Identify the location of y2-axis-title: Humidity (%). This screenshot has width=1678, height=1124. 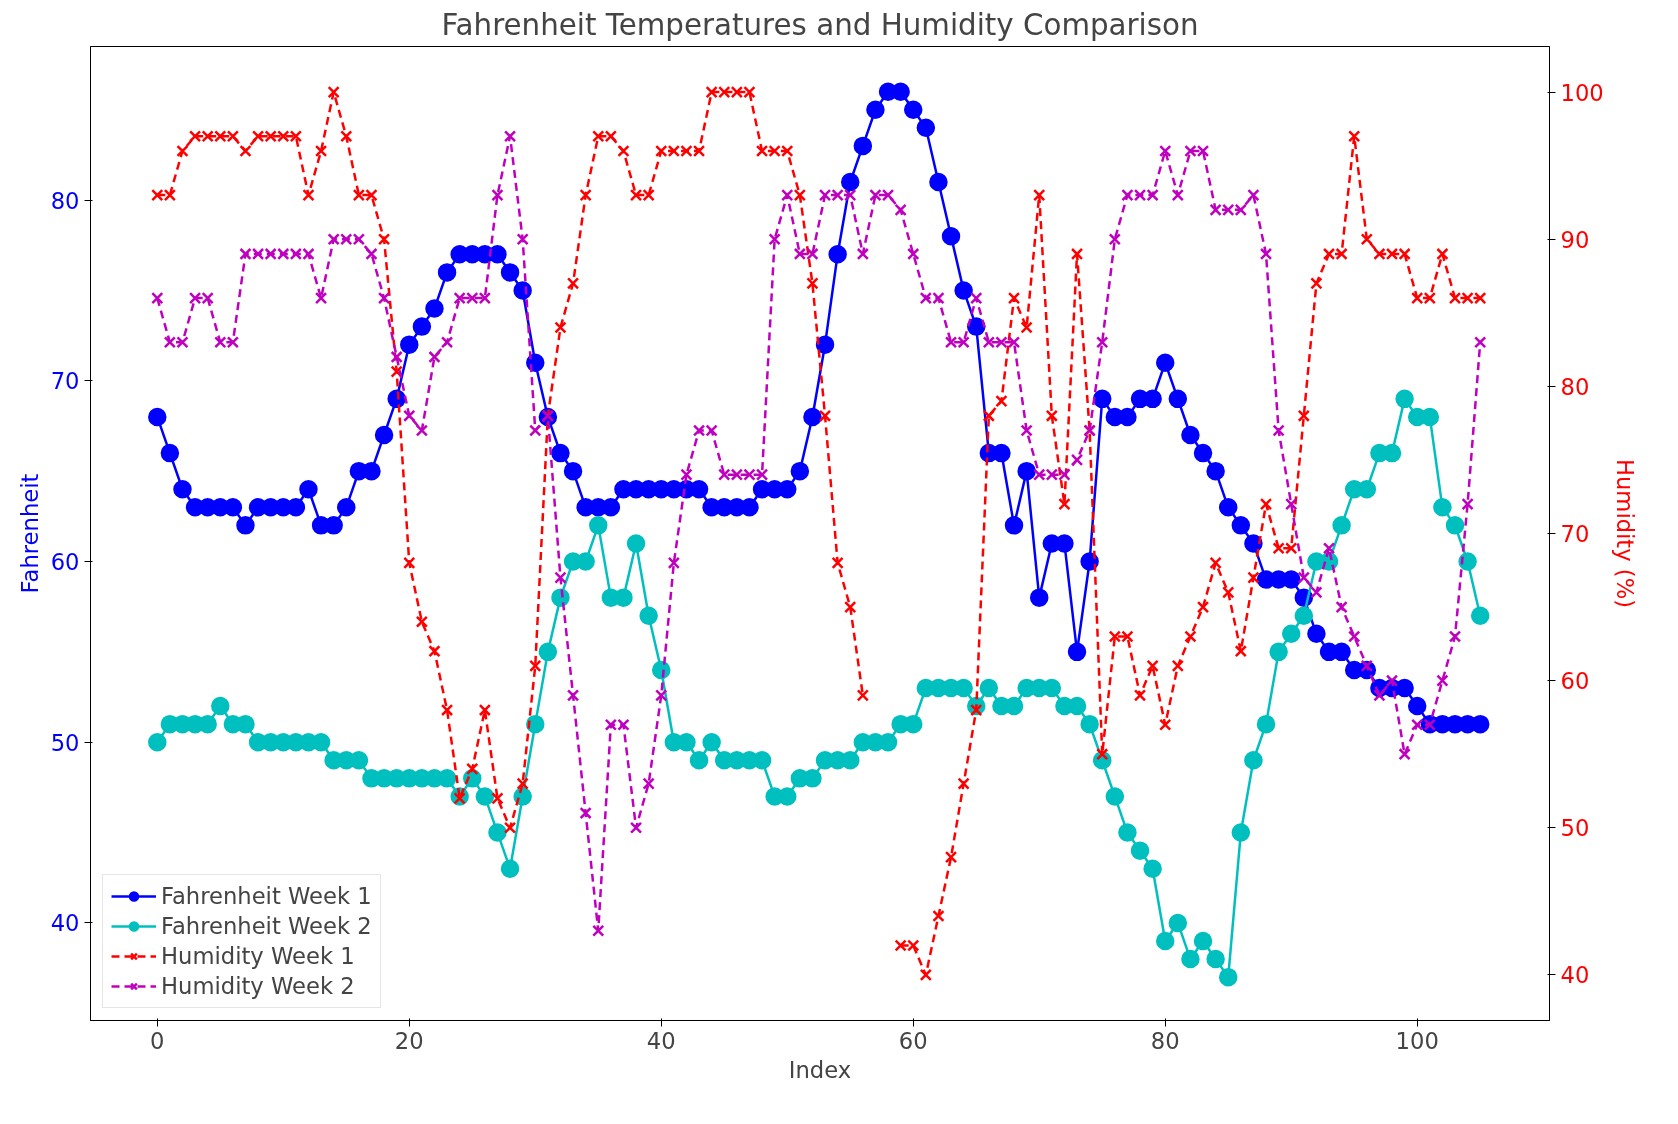
(1624, 533).